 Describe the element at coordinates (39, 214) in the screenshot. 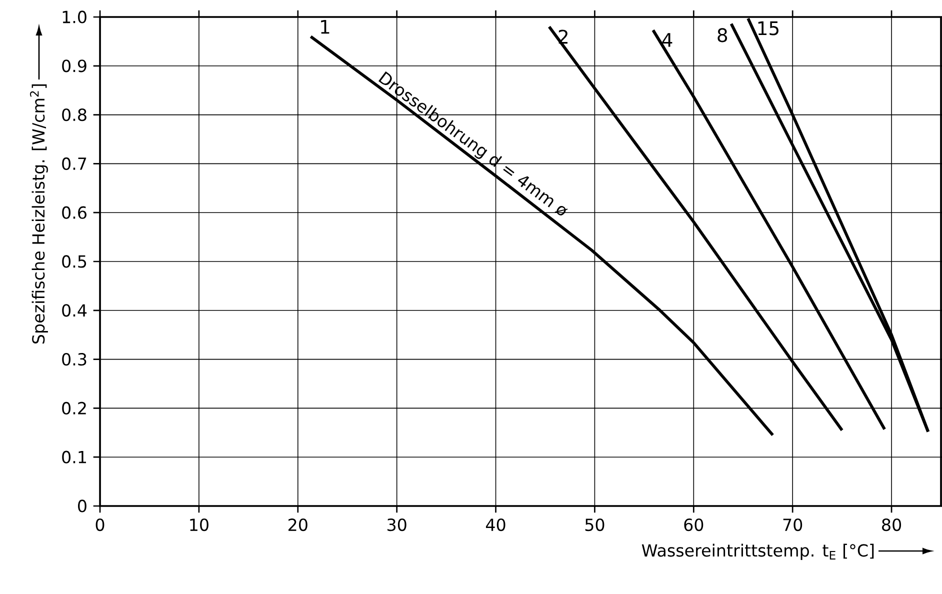

I see `y-axis-title: Spezifische Heizleistg. [W/cm$^{2}$]` at that location.